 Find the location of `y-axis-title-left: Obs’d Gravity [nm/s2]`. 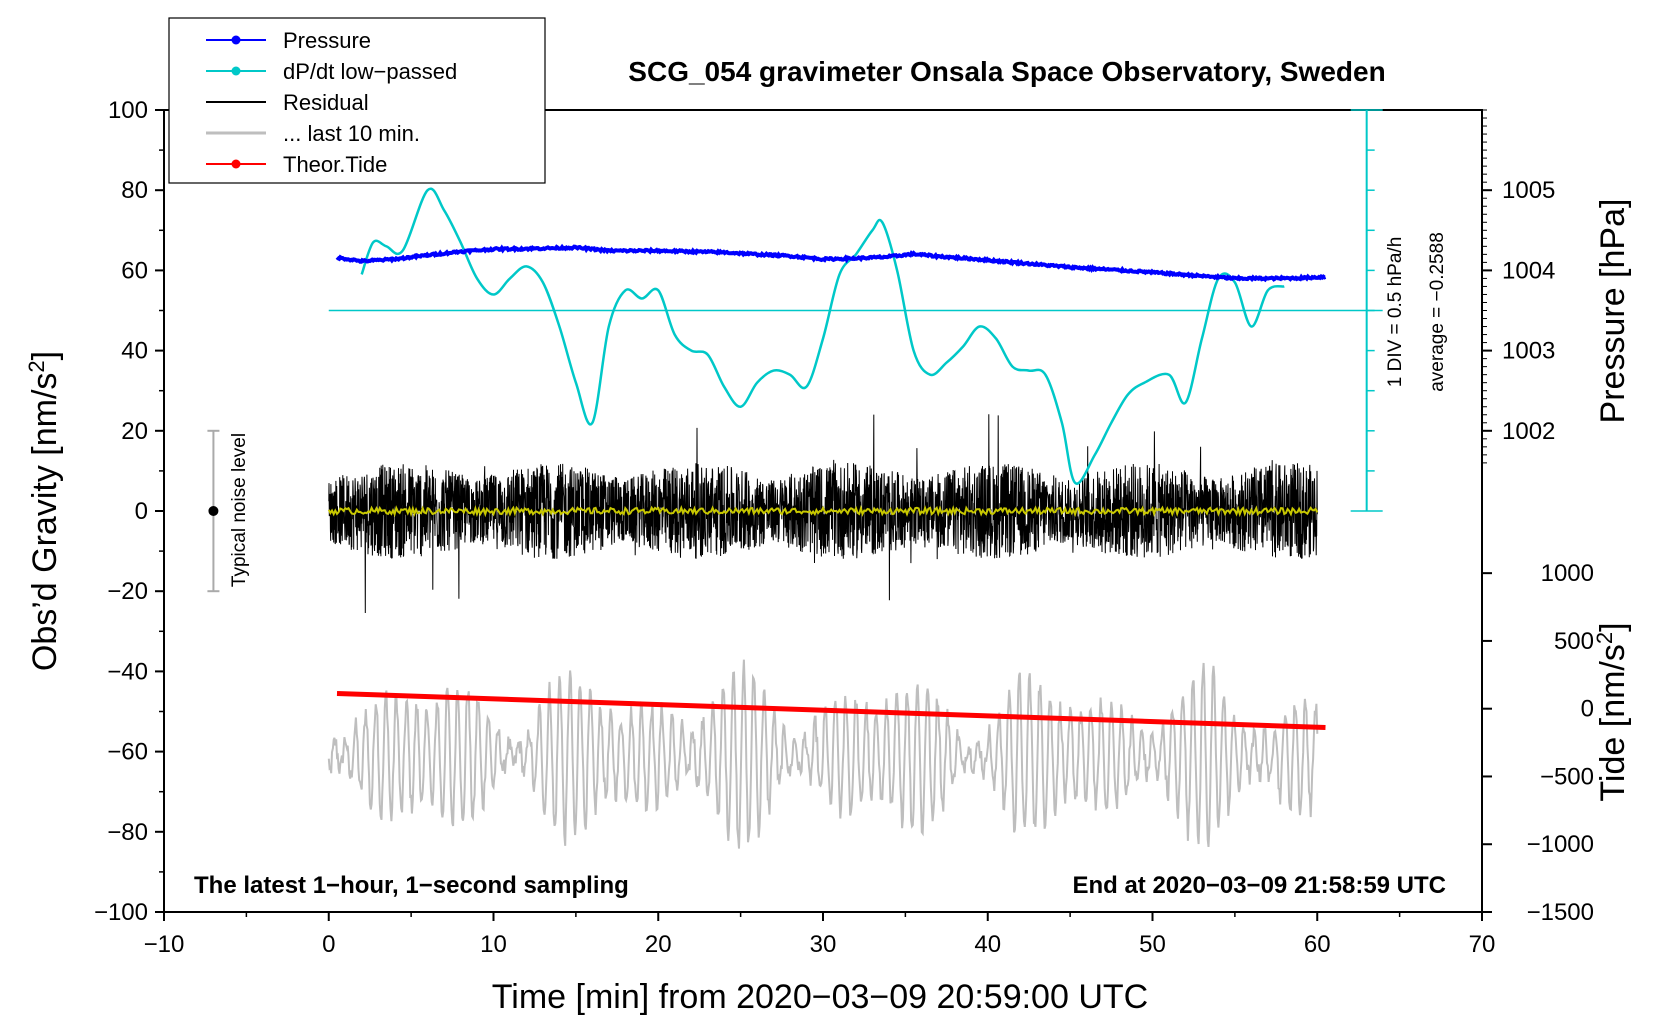

y-axis-title-left: Obs’d Gravity [nm/s2] is located at coordinates (44, 511).